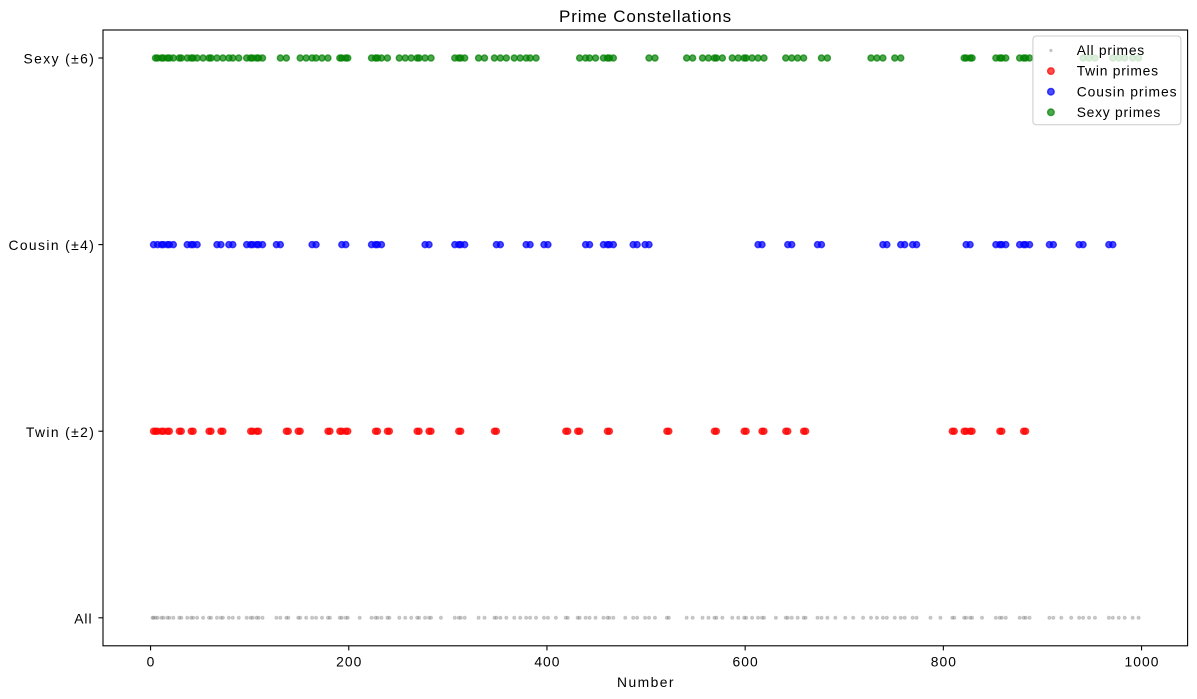 The width and height of the screenshot is (1197, 699). I want to click on svg-text: All, so click(83, 618).